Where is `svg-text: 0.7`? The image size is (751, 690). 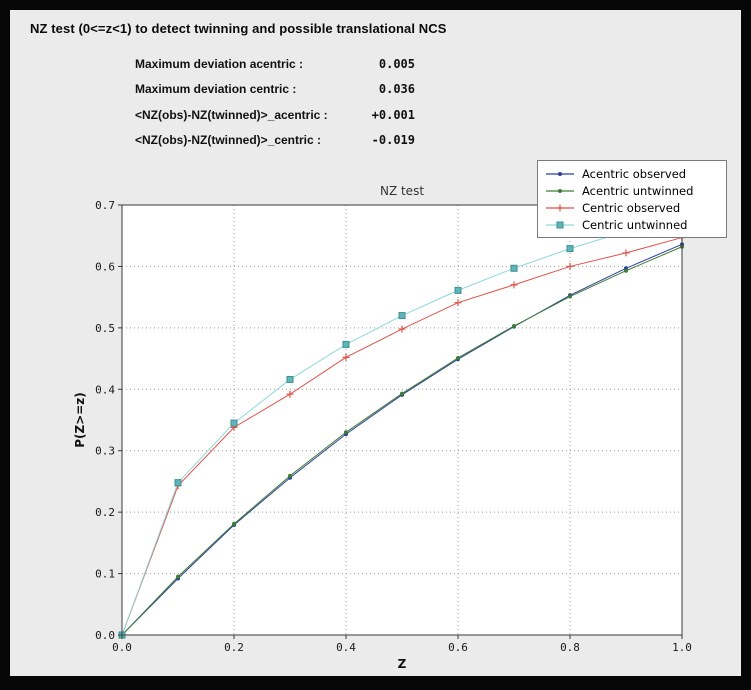 svg-text: 0.7 is located at coordinates (105, 205).